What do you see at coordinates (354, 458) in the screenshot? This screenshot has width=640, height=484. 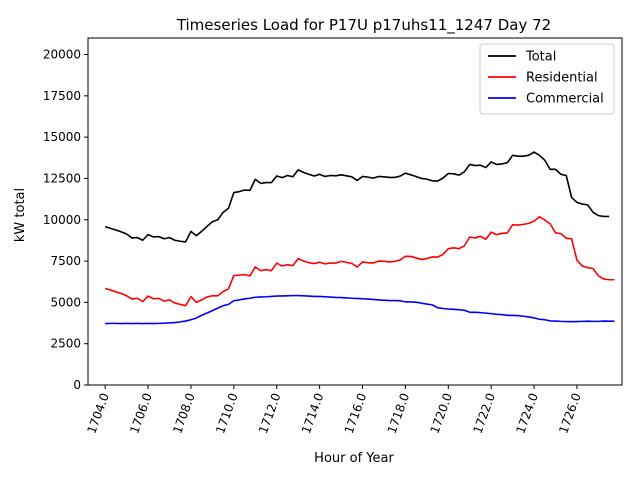 I see `x-axis-label: Hour of Year` at bounding box center [354, 458].